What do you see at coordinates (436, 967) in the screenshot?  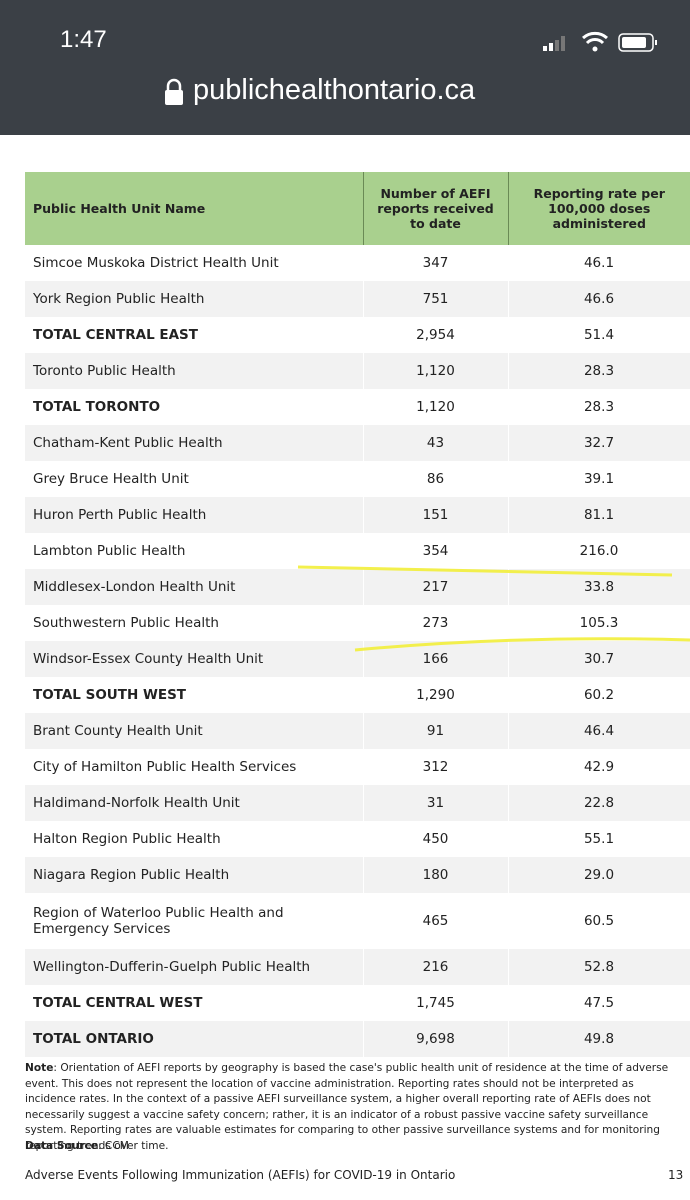 I see `cell-value: 216` at bounding box center [436, 967].